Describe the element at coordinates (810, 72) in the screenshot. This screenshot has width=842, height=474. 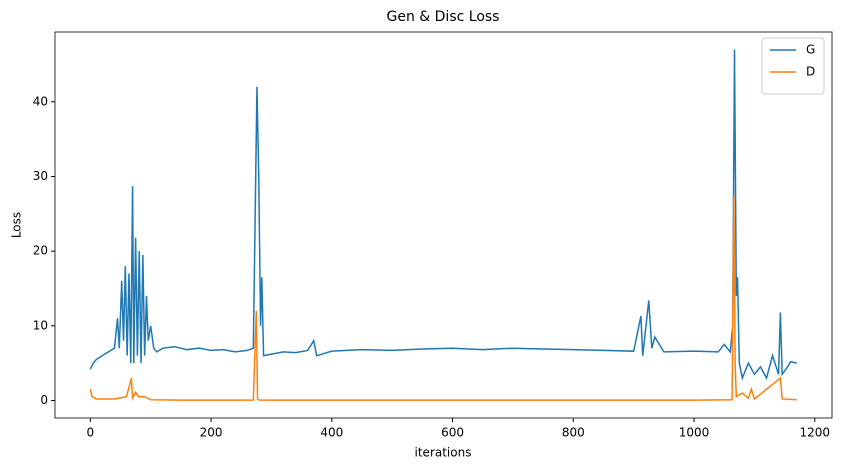
I see `legend-label: D` at that location.